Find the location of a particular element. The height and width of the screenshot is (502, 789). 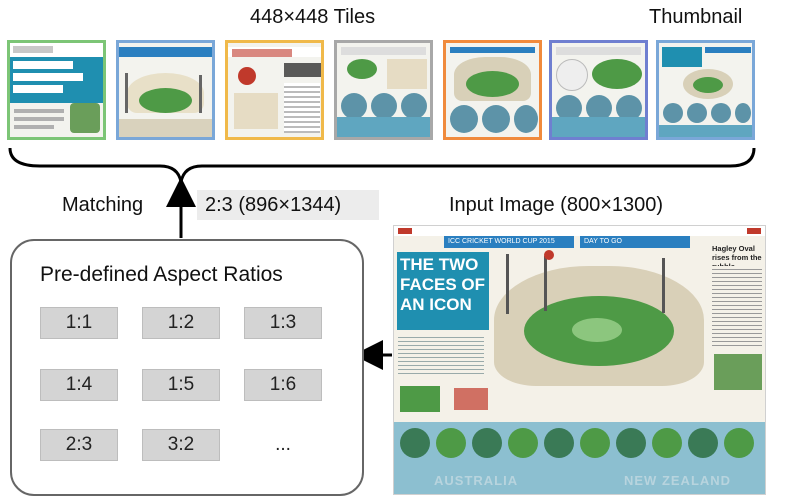

panel-title: Pre-defined Aspect Ratios is located at coordinates (161, 274).